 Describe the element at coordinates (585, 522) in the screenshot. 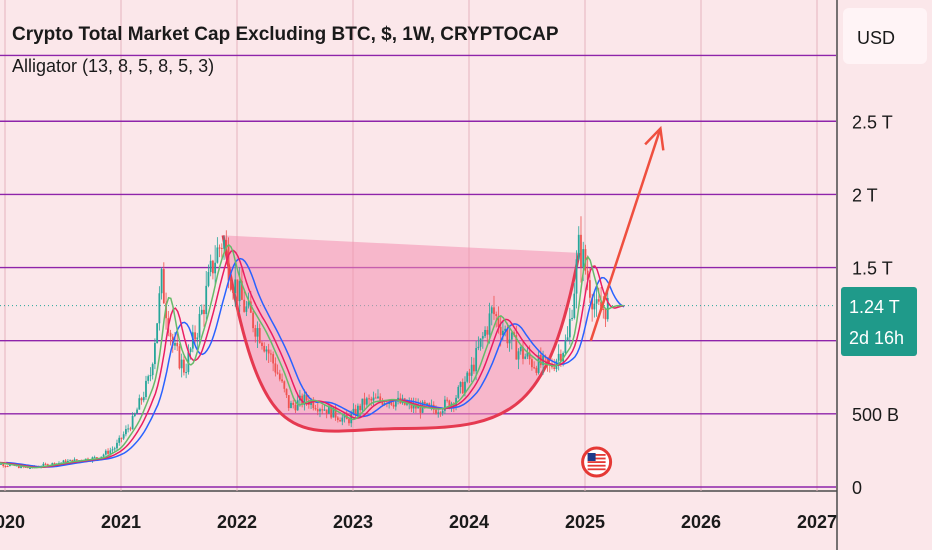

I see `x-tick-label: 2025` at that location.